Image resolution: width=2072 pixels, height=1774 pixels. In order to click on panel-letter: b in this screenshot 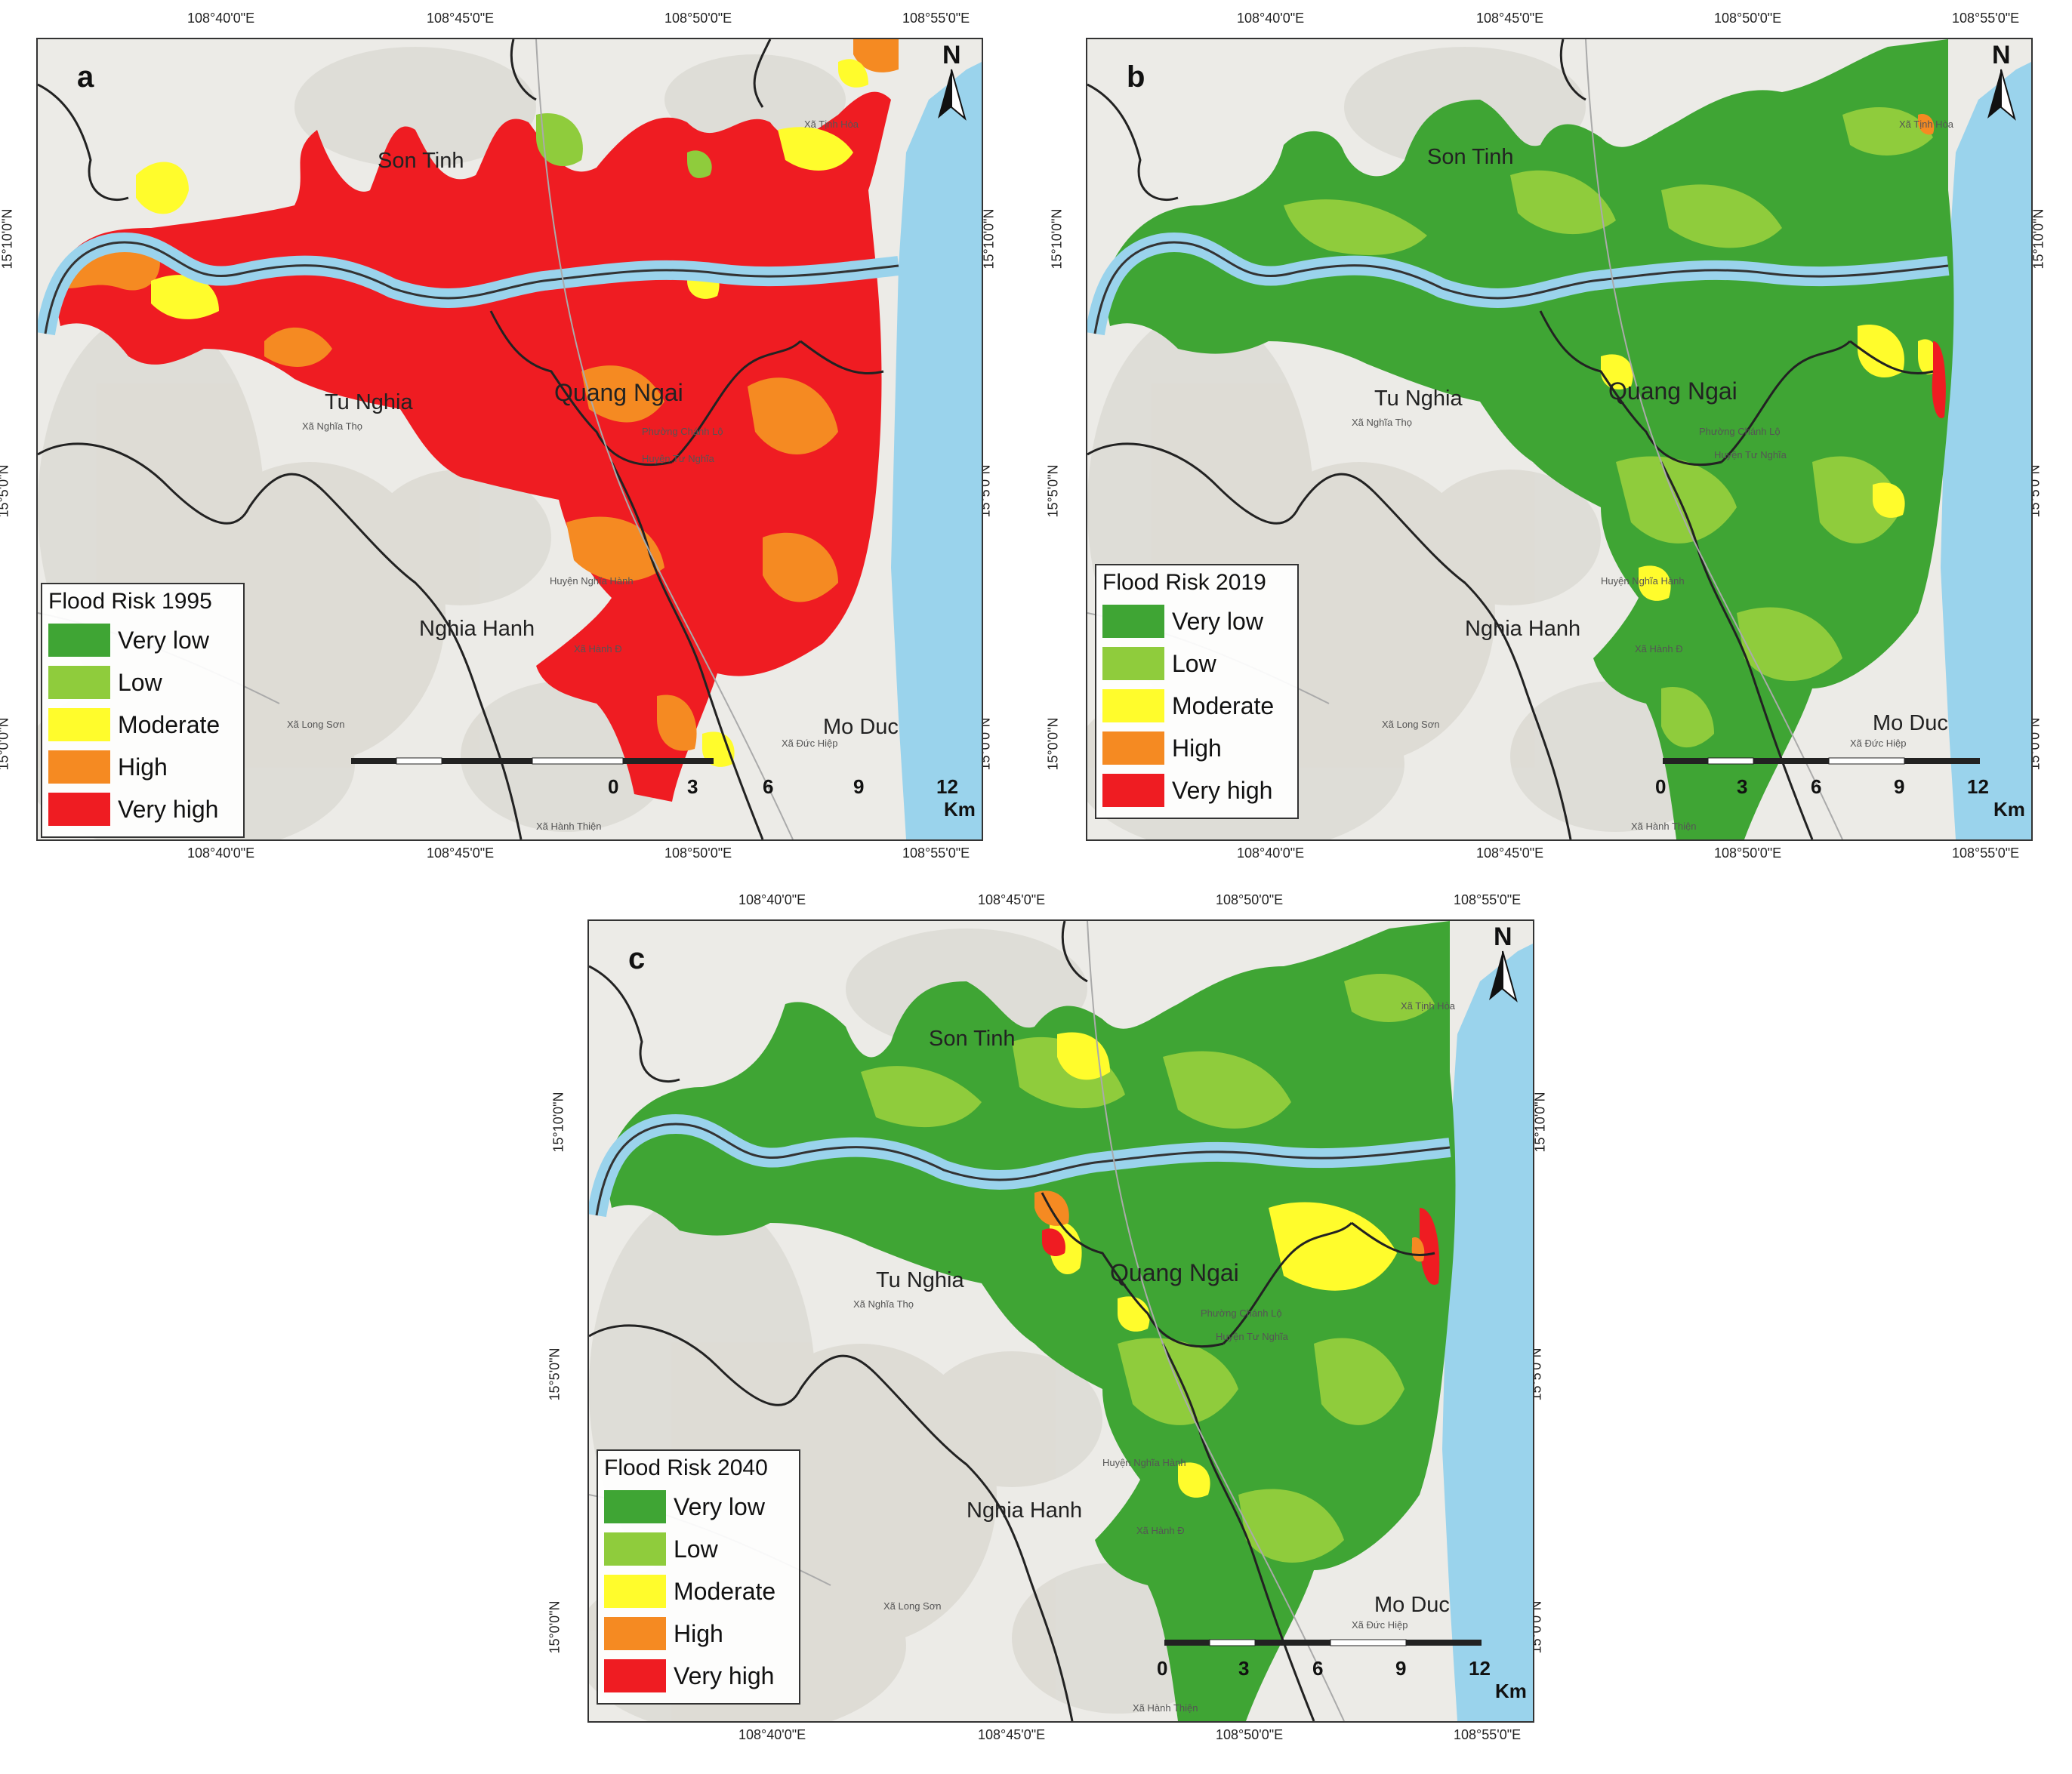, I will do `click(1136, 77)`.